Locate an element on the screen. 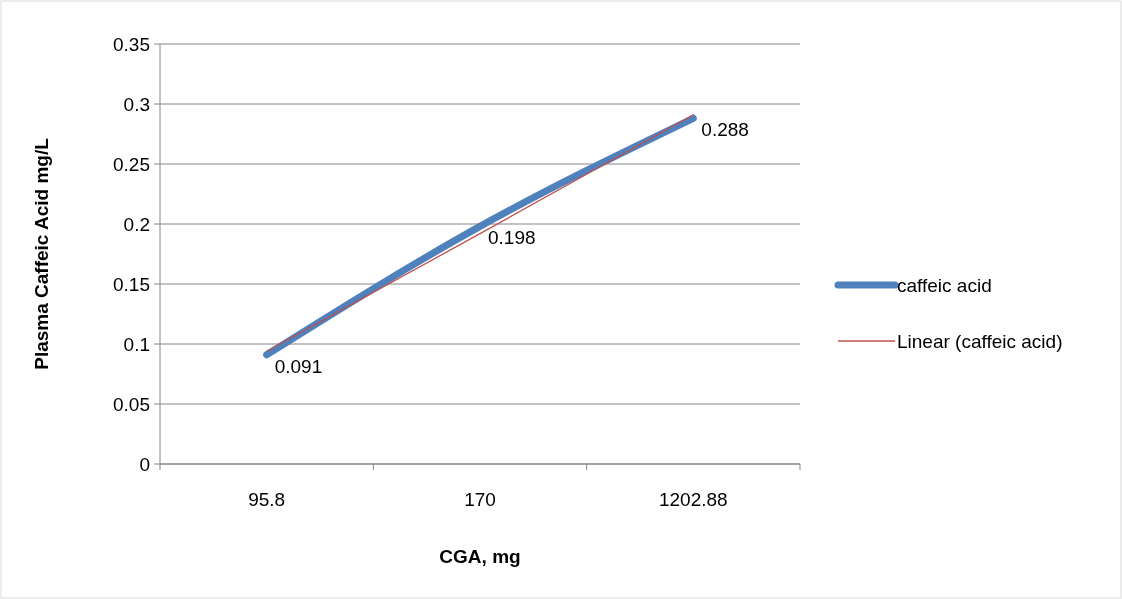 The width and height of the screenshot is (1122, 599). y-tick-label: 0 is located at coordinates (144, 464).